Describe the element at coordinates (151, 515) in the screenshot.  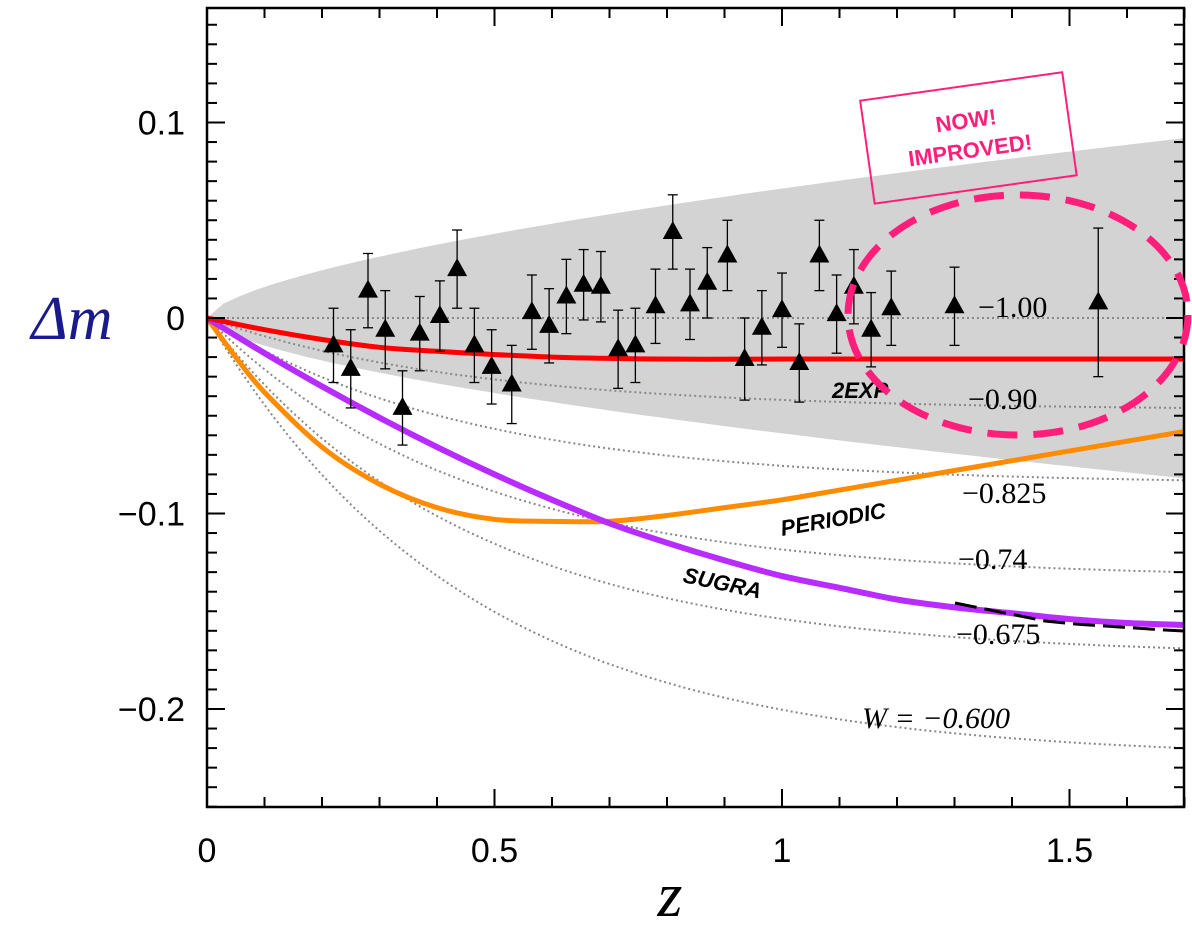
I see `y-tick-label: −0.1` at that location.